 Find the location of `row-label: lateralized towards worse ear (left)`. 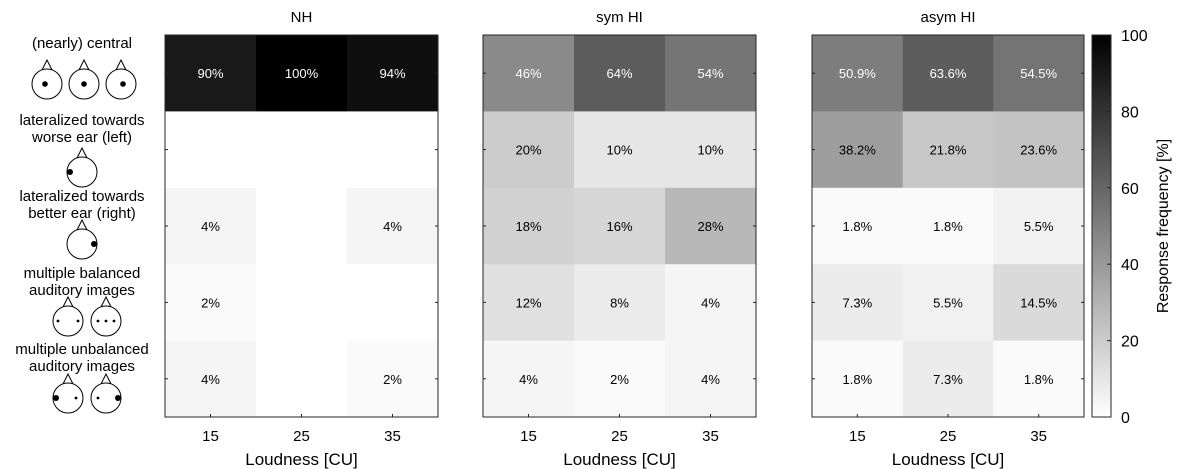

row-label: lateralized towards worse ear (left) is located at coordinates (82, 129).